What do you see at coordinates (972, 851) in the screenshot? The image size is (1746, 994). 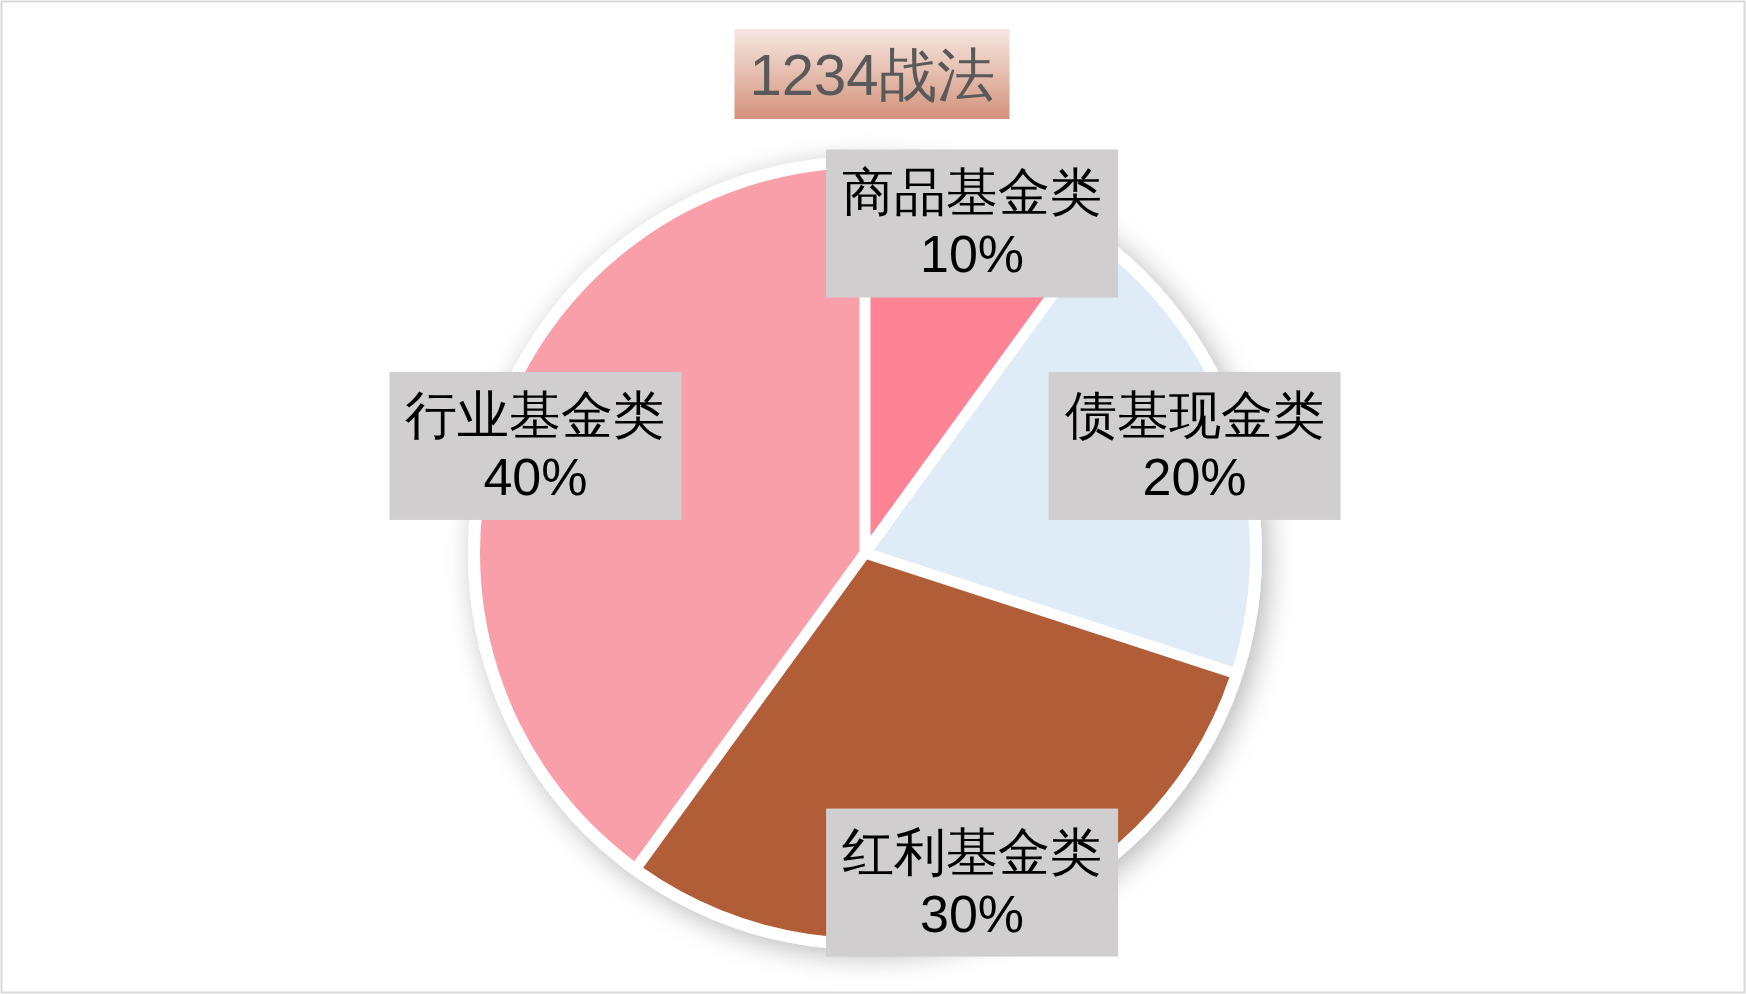 I see `slice-label: 红利基金类` at bounding box center [972, 851].